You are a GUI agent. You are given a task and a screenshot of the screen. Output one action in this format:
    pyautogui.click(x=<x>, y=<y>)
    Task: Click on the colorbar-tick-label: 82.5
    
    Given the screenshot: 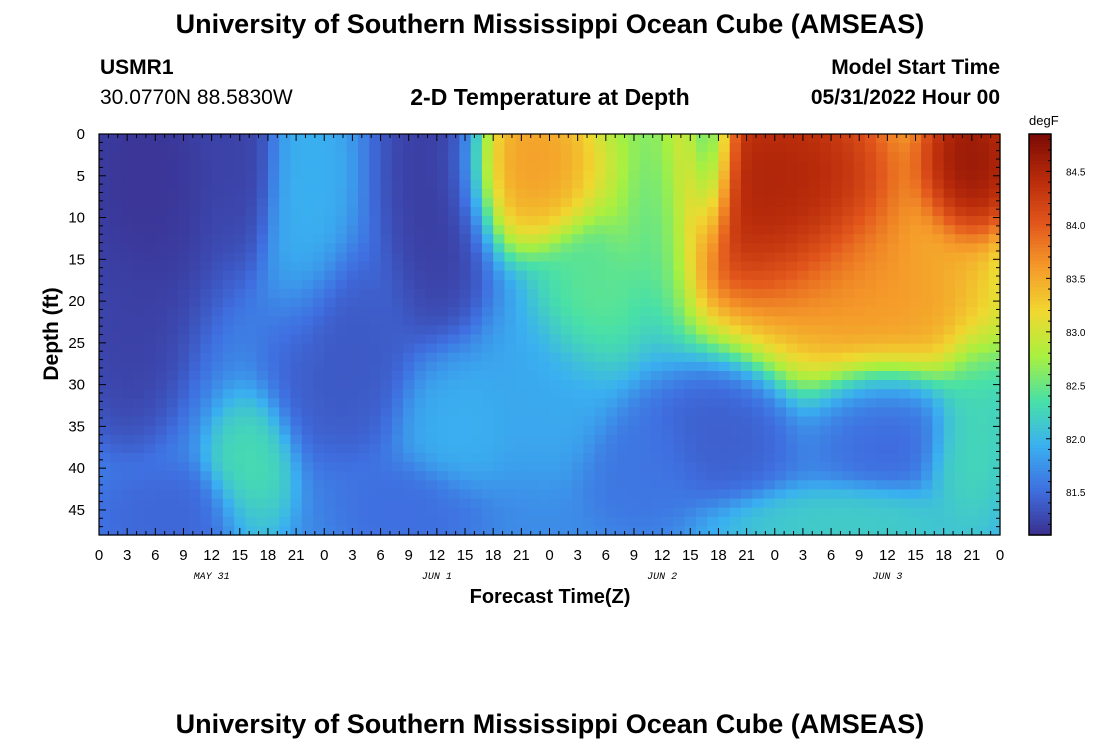 What is the action you would take?
    pyautogui.click(x=1076, y=386)
    